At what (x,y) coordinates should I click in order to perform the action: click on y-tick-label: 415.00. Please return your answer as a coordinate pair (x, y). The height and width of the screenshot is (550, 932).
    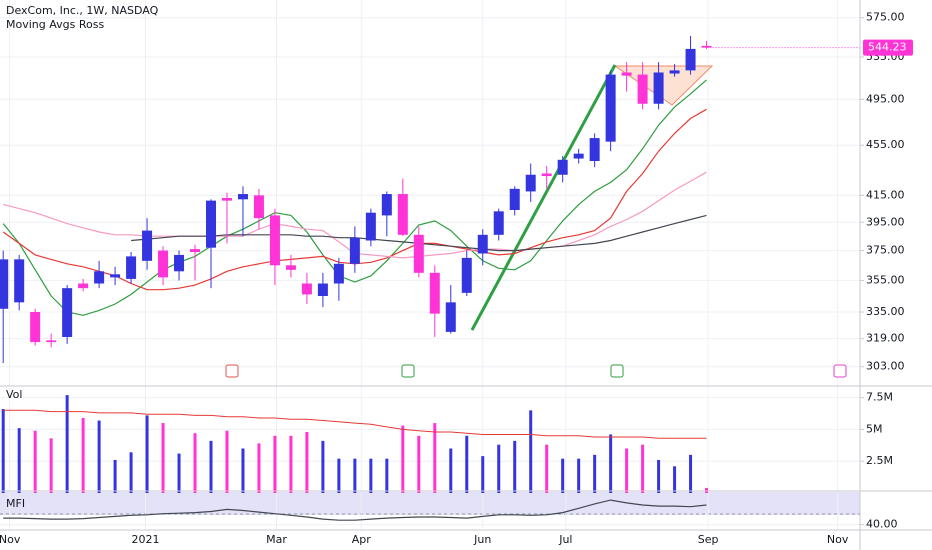
    Looking at the image, I should click on (885, 194).